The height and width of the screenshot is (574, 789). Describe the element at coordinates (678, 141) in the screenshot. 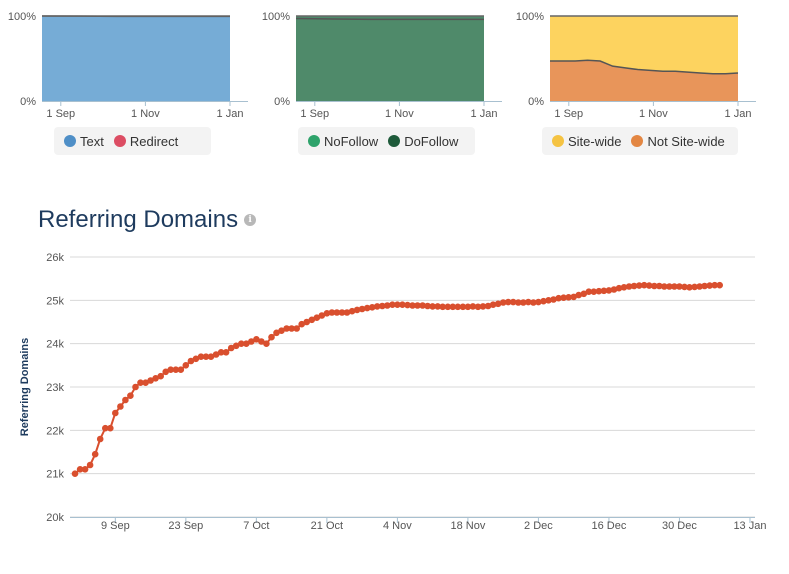

I see `legend-not-sitewide: Not Site-wide` at that location.